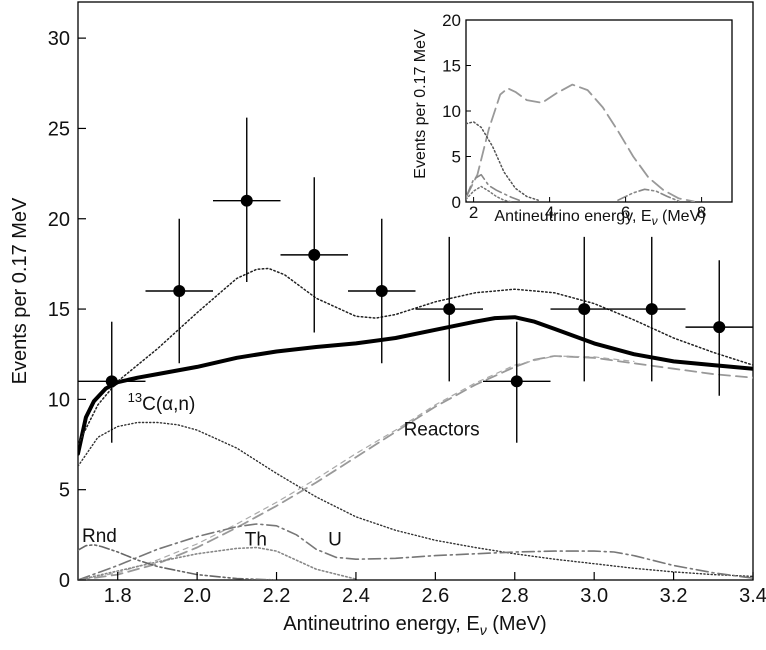  What do you see at coordinates (451, 20) in the screenshot?
I see `inset-y-tick-label: 20` at bounding box center [451, 20].